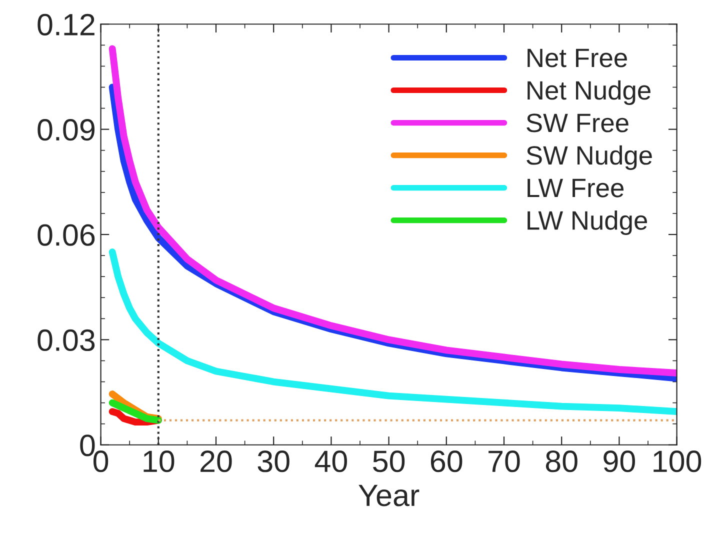 The image size is (720, 536). Describe the element at coordinates (101, 461) in the screenshot. I see `x-tick-label: 0` at that location.